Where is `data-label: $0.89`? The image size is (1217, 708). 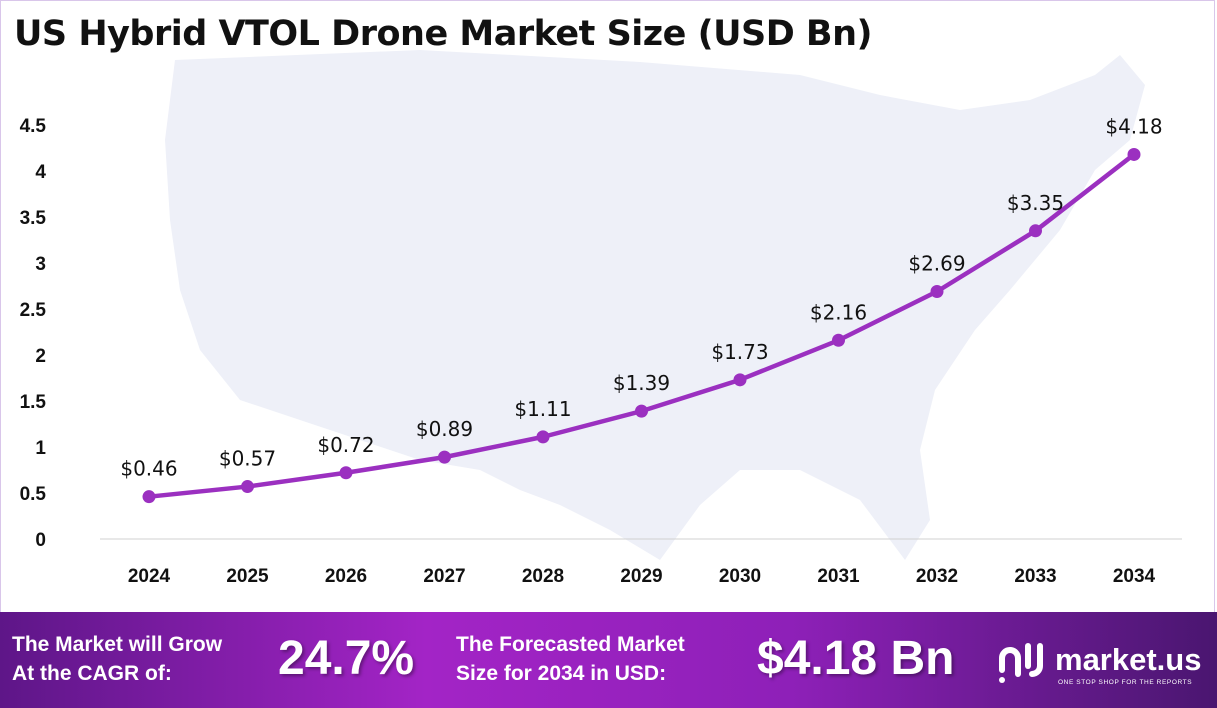
data-label: $0.89 is located at coordinates (444, 429).